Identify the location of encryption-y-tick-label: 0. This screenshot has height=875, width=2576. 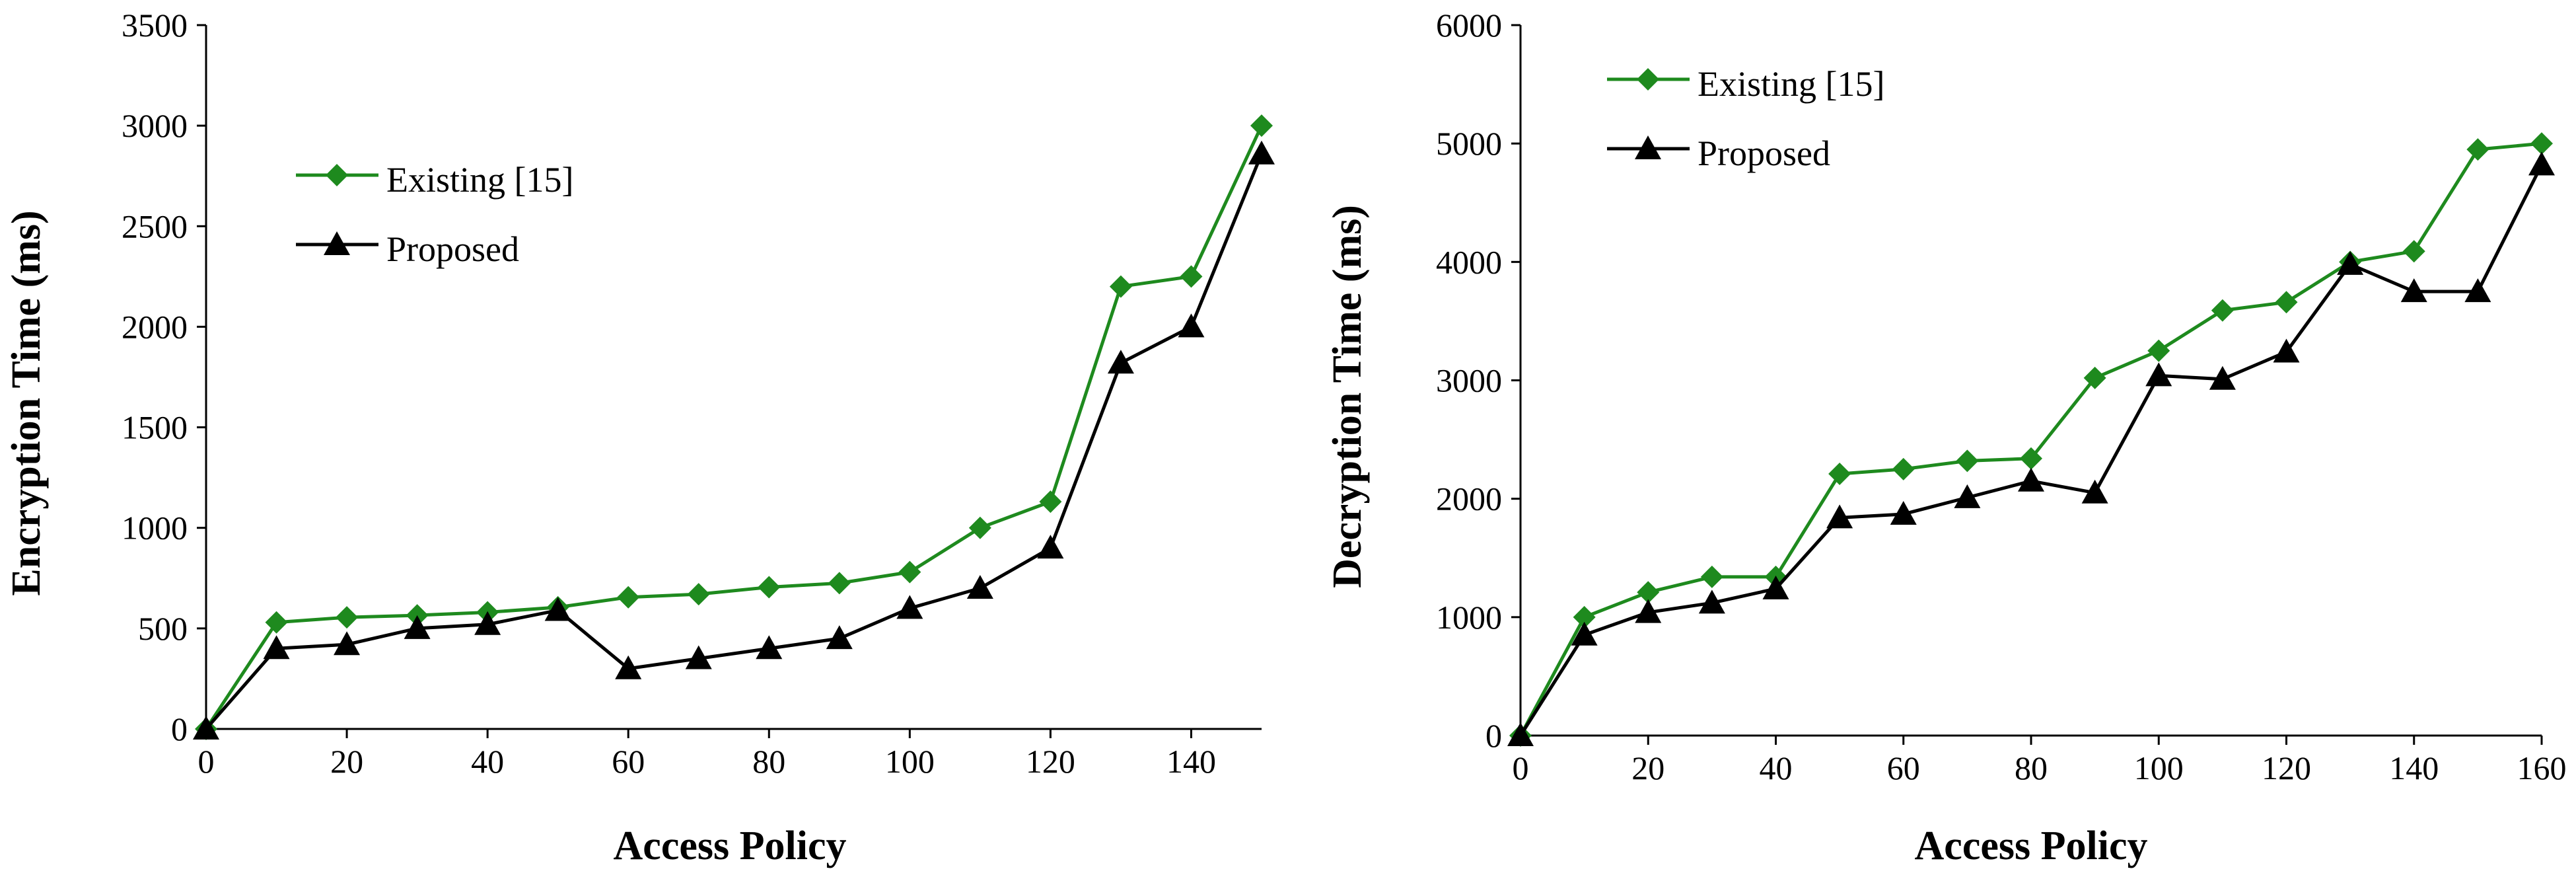
(179, 729).